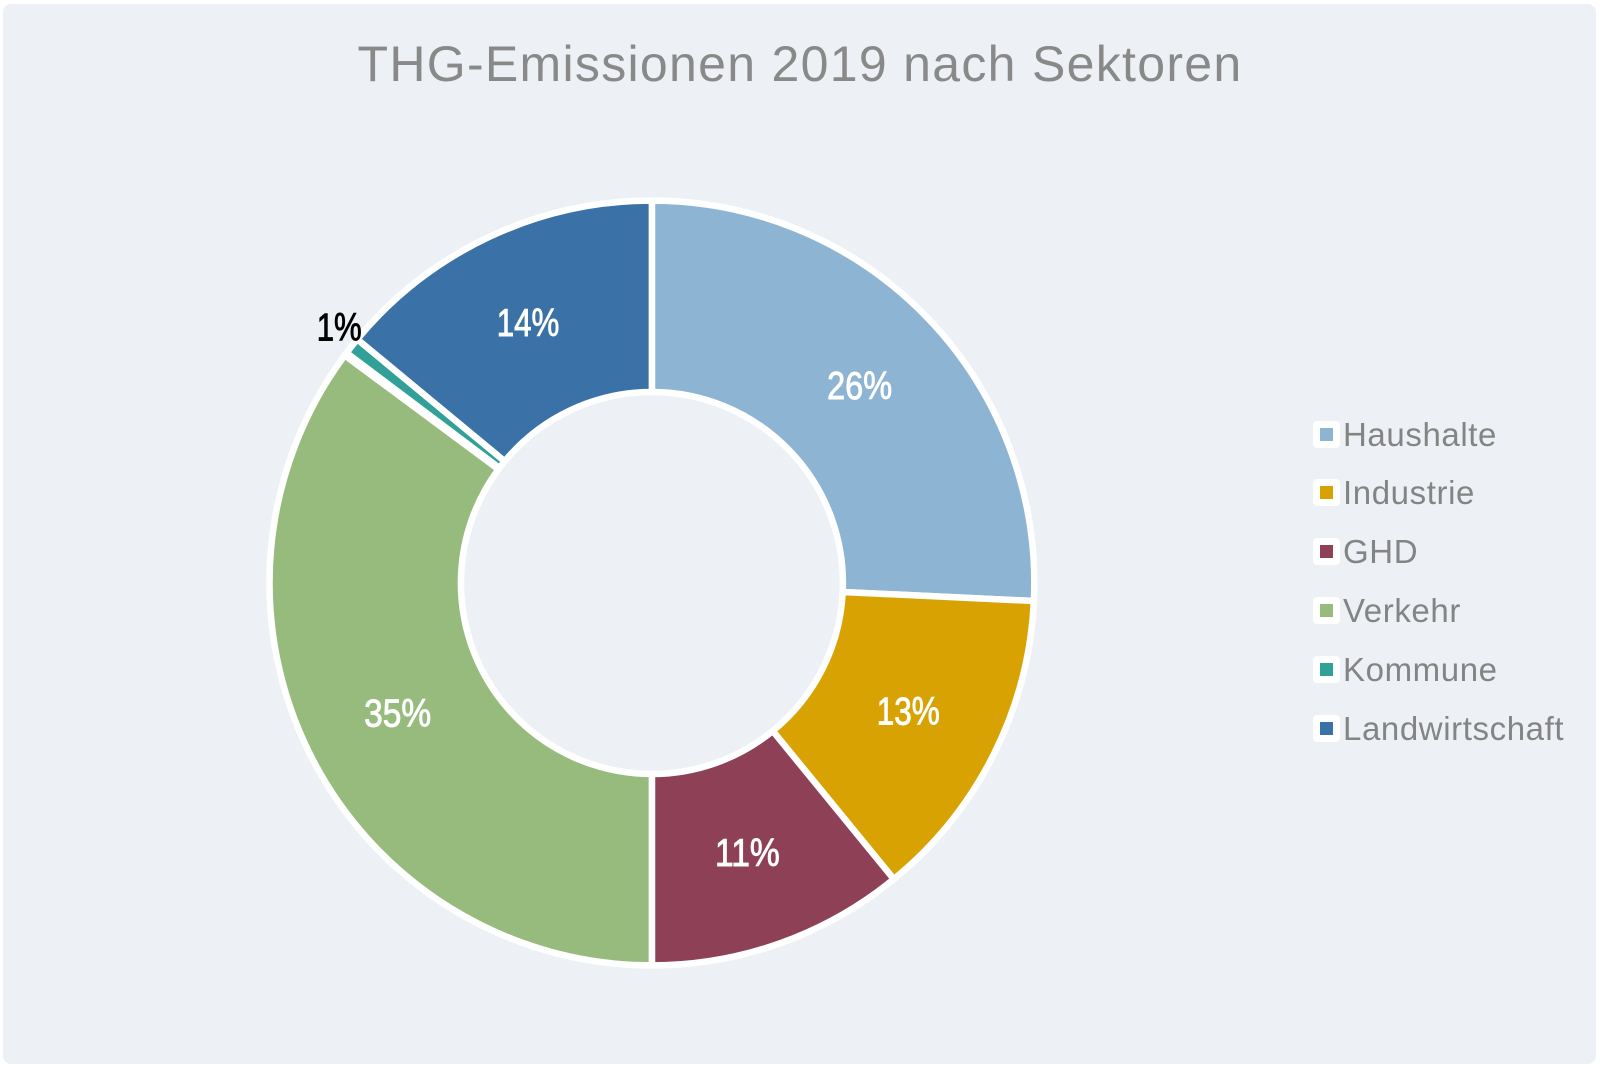 This screenshot has height=1067, width=1600. What do you see at coordinates (908, 712) in the screenshot?
I see `svg-text: 13%` at bounding box center [908, 712].